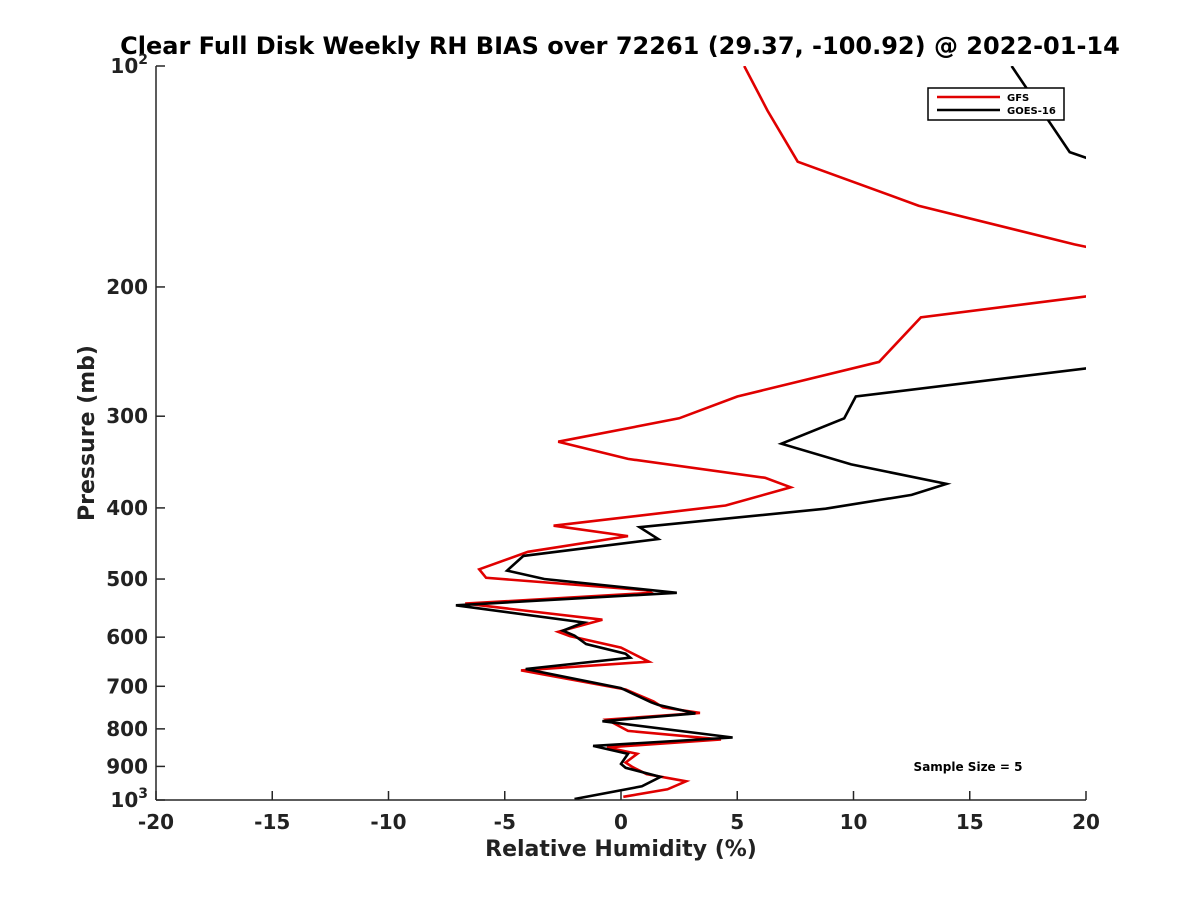 Image resolution: width=1200 pixels, height=900 pixels. Describe the element at coordinates (621, 849) in the screenshot. I see `x-axis-label: Relative Humidity (%)` at that location.